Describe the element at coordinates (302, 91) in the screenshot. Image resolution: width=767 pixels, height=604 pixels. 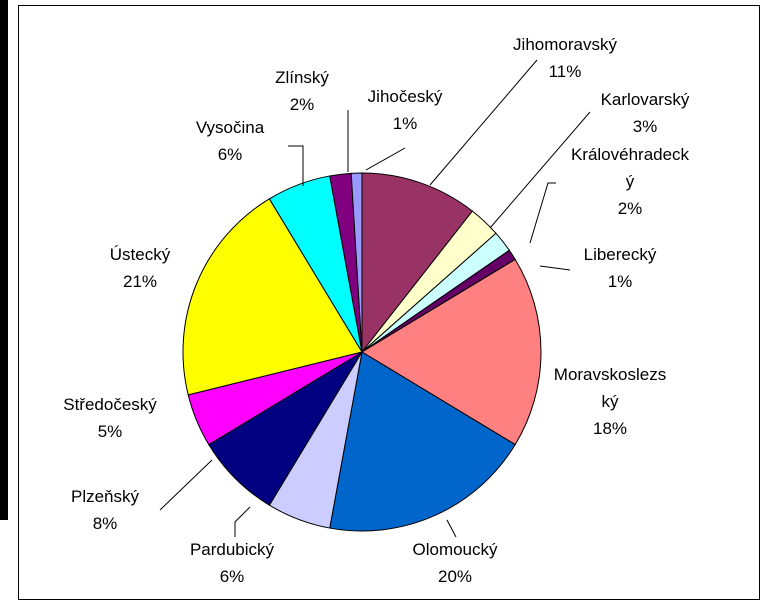
I see `data-label: Zlínský 2%` at that location.